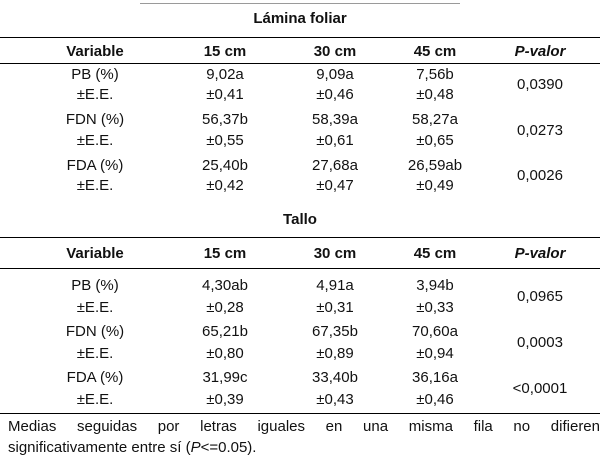  What do you see at coordinates (225, 307) in the screenshot?
I see `se-15cm: ±0,28` at bounding box center [225, 307].